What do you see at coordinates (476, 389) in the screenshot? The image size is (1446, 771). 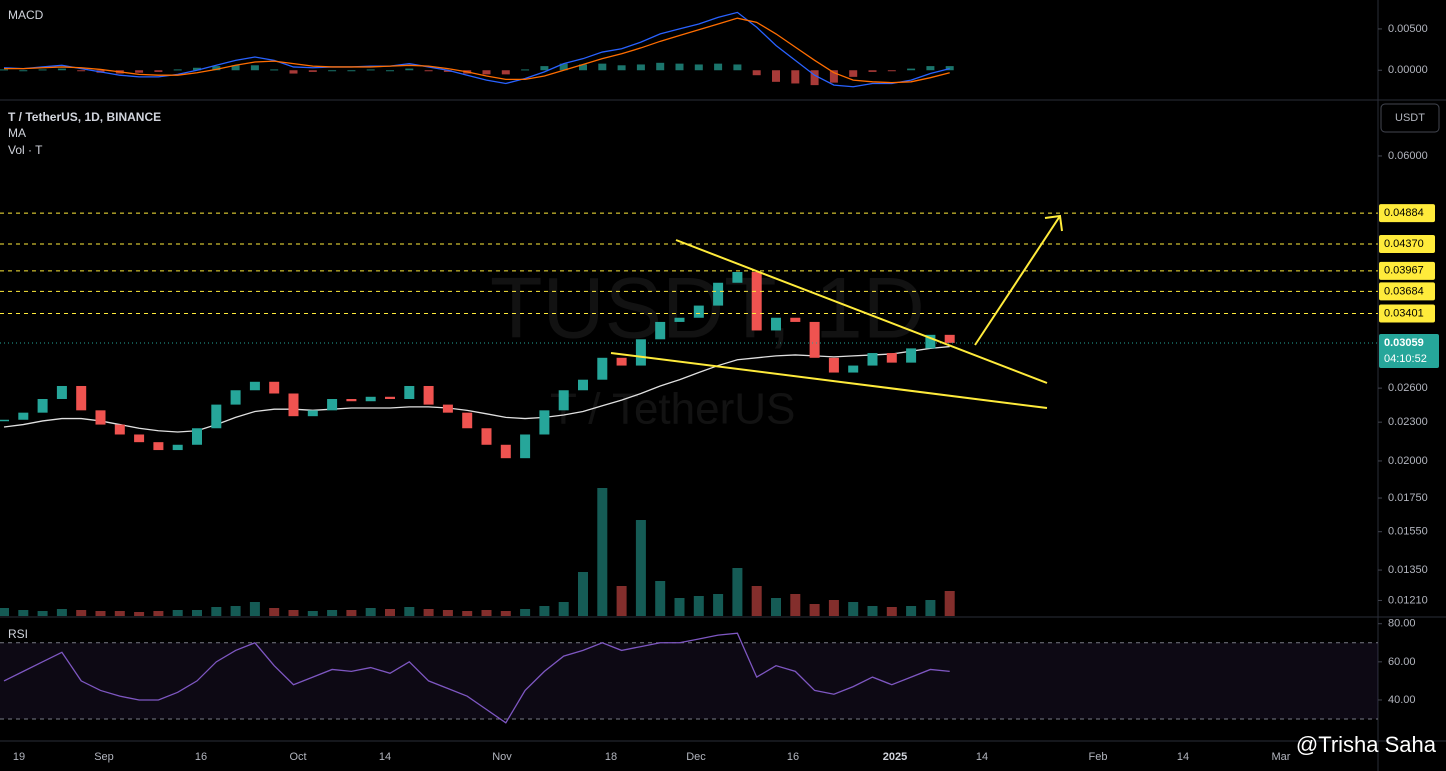 I see `ma-line` at bounding box center [476, 389].